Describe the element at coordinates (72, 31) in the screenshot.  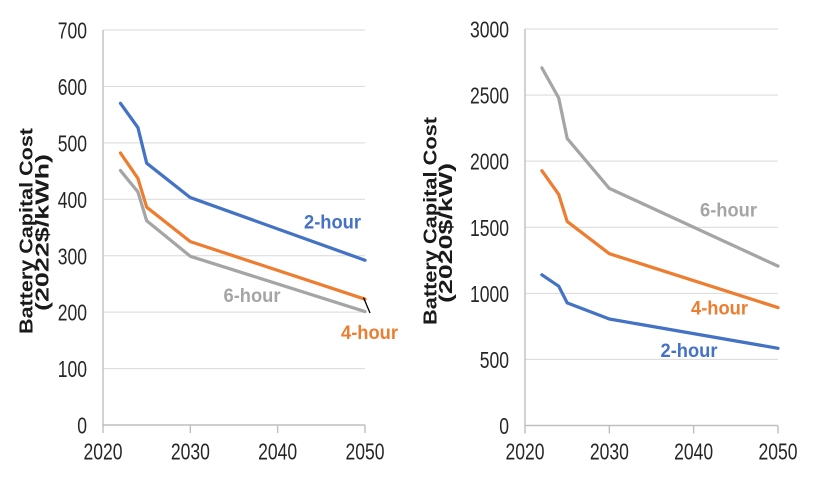
I see `y-tick-label: 700` at that location.